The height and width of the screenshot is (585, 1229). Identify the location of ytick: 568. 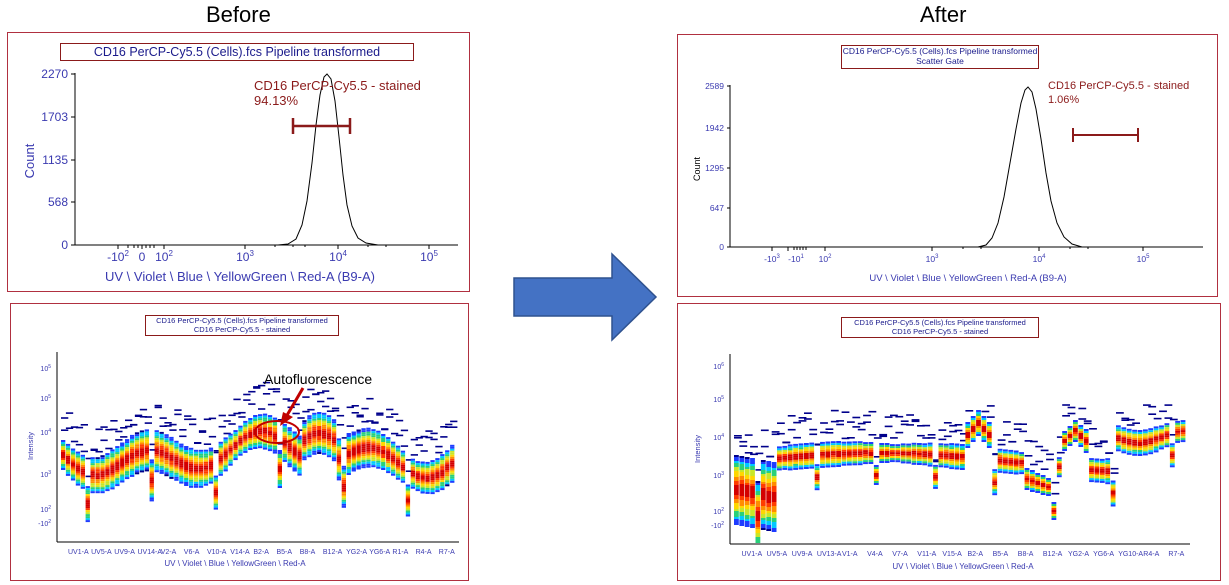
(58, 202).